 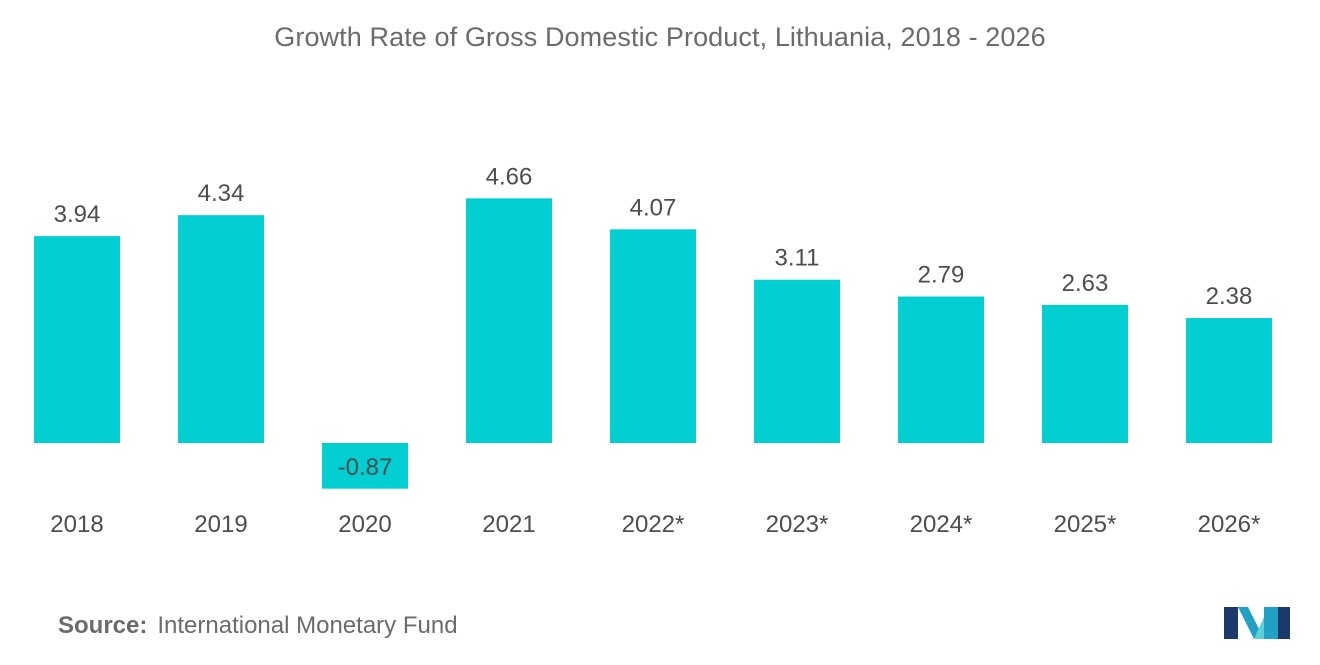 I want to click on x-tick-label-2021: 2021, so click(x=508, y=524).